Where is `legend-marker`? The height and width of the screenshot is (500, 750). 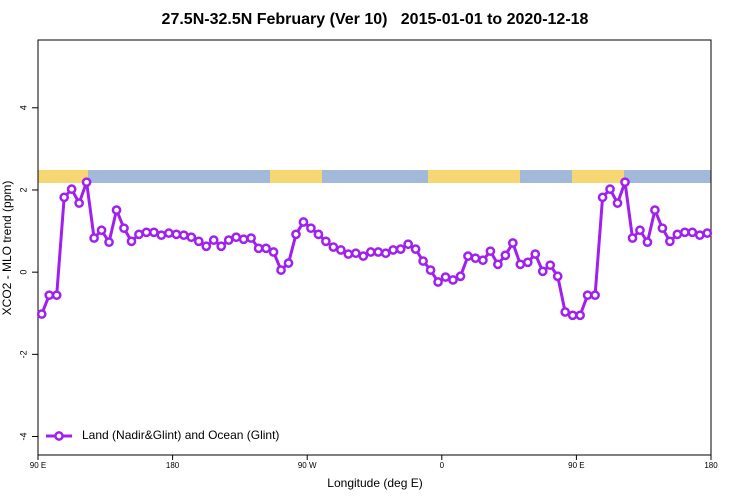 legend-marker is located at coordinates (59, 436).